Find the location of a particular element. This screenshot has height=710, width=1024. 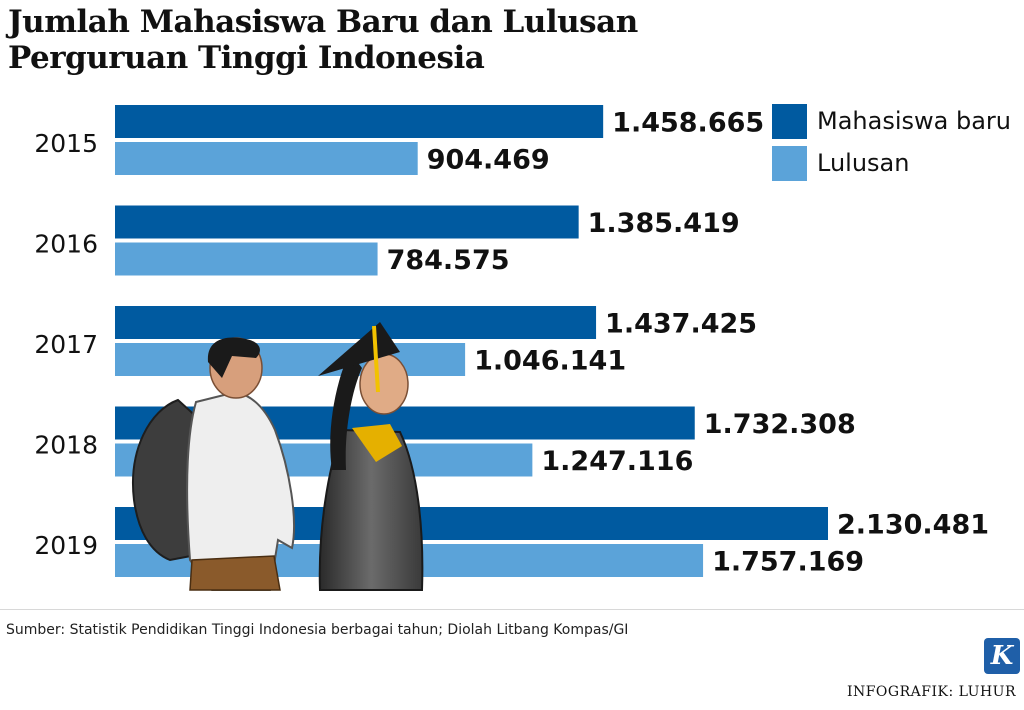

chart-title-line-1: Jumlah Mahasiswa Baru dan Lulusan is located at coordinates (323, 22).